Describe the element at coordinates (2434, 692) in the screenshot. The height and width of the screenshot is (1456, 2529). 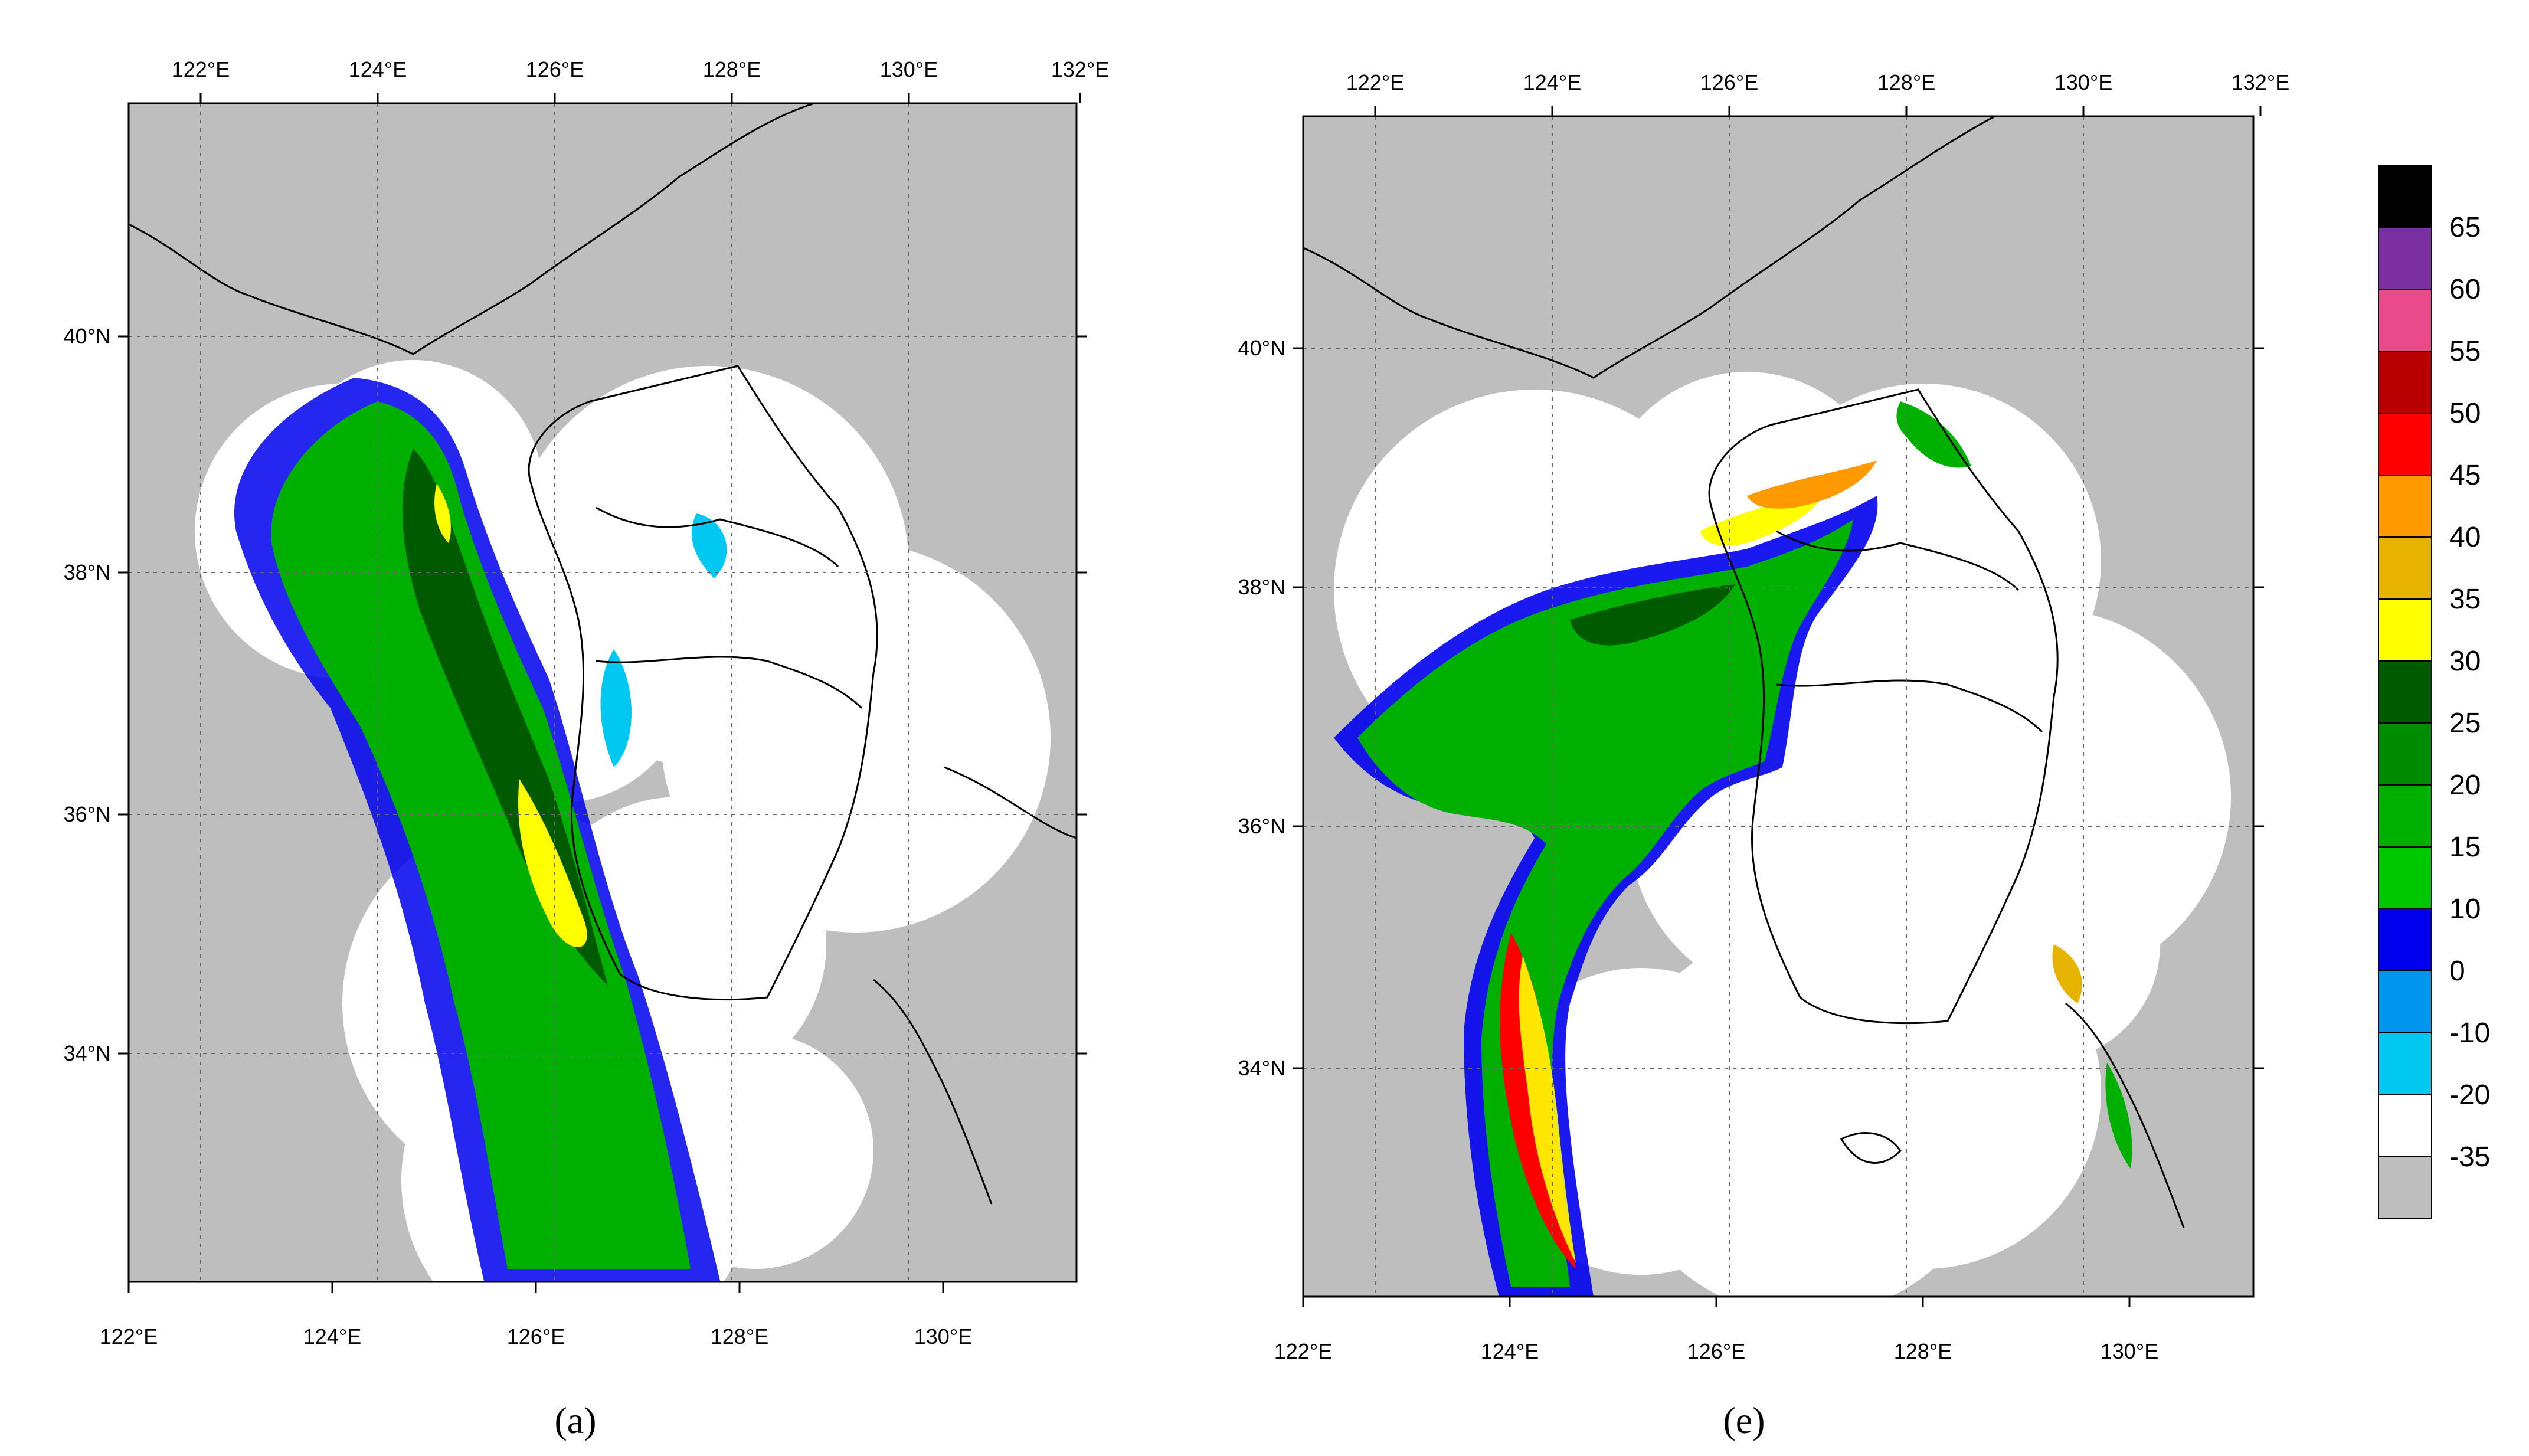
I see `colorbar-legend: 65 60 55 50 45 40 35 30 25 20 15 10 0 -10 -20 -35` at that location.